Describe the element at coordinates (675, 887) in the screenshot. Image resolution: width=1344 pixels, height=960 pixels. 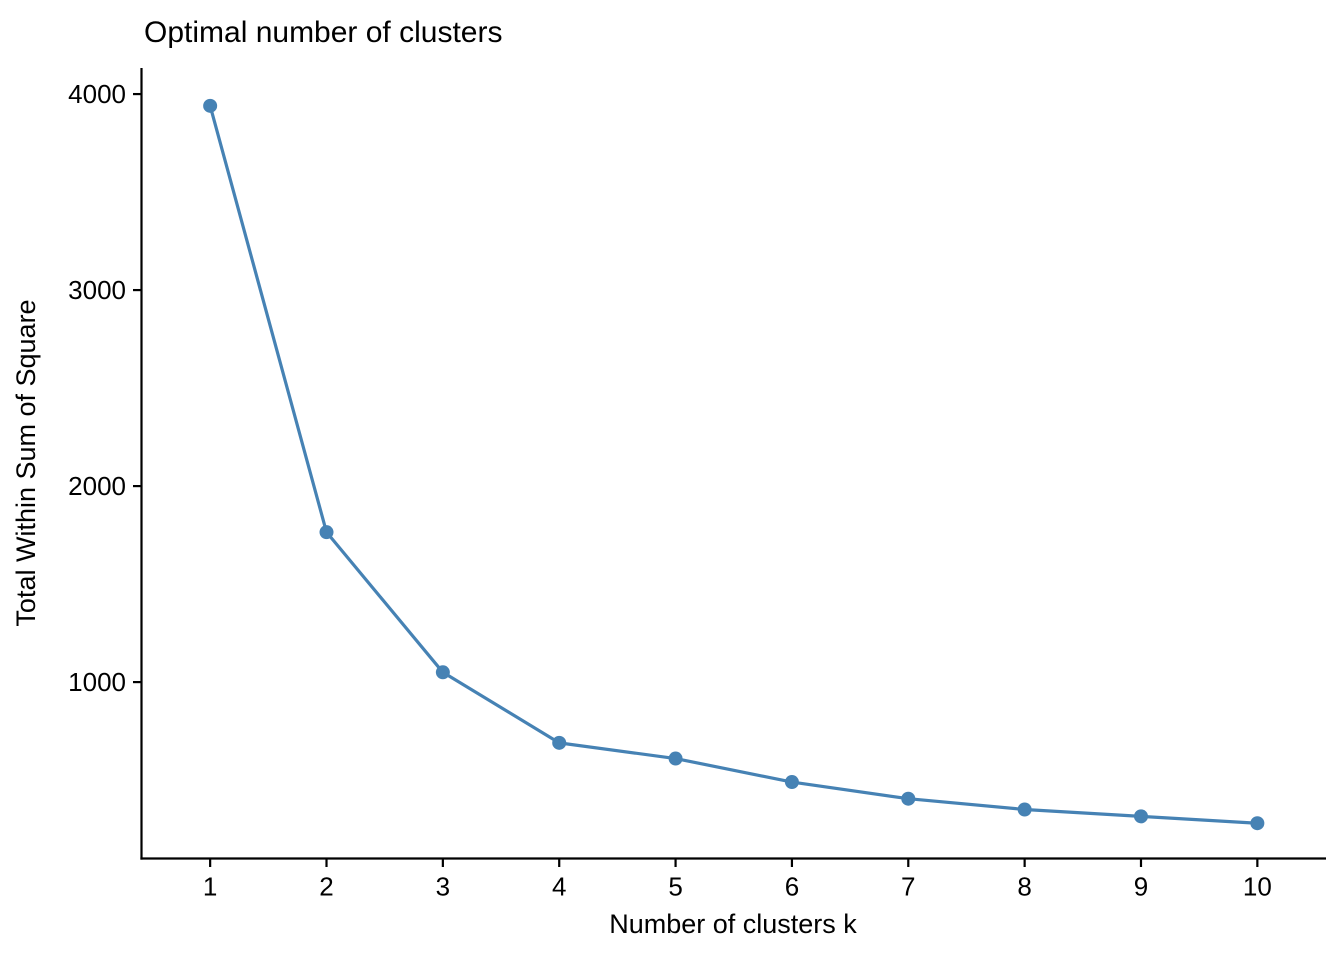
I see `x-tick-label: 5` at that location.